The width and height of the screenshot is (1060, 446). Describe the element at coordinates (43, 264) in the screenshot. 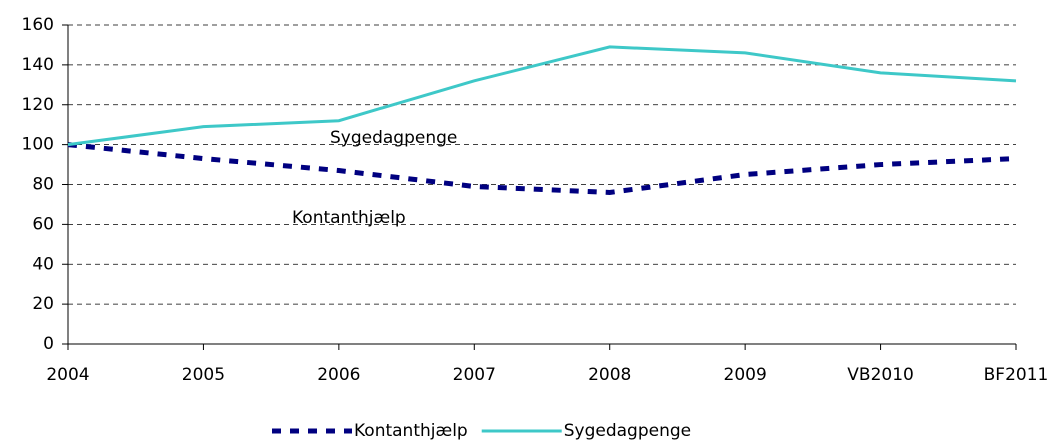

I see `y-tick-label: 40` at that location.